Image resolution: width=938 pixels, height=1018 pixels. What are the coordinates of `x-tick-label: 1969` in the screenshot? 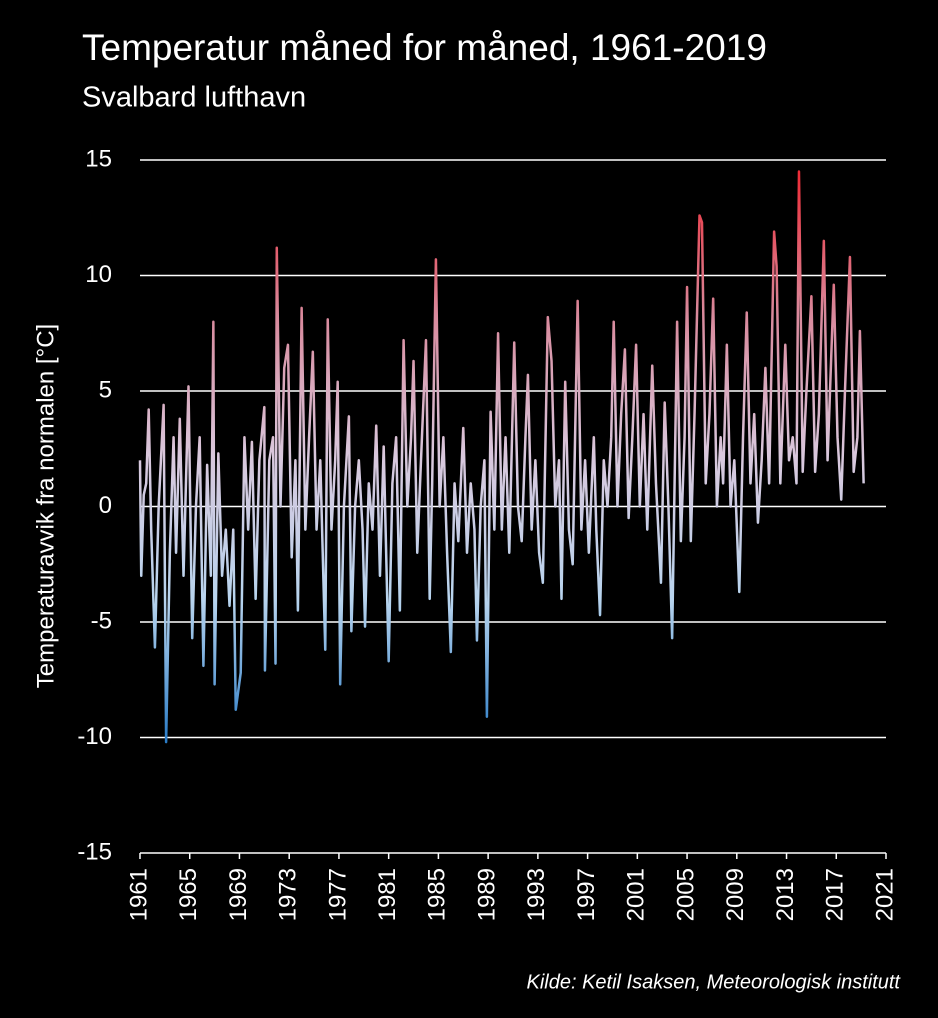 It's located at (238, 894).